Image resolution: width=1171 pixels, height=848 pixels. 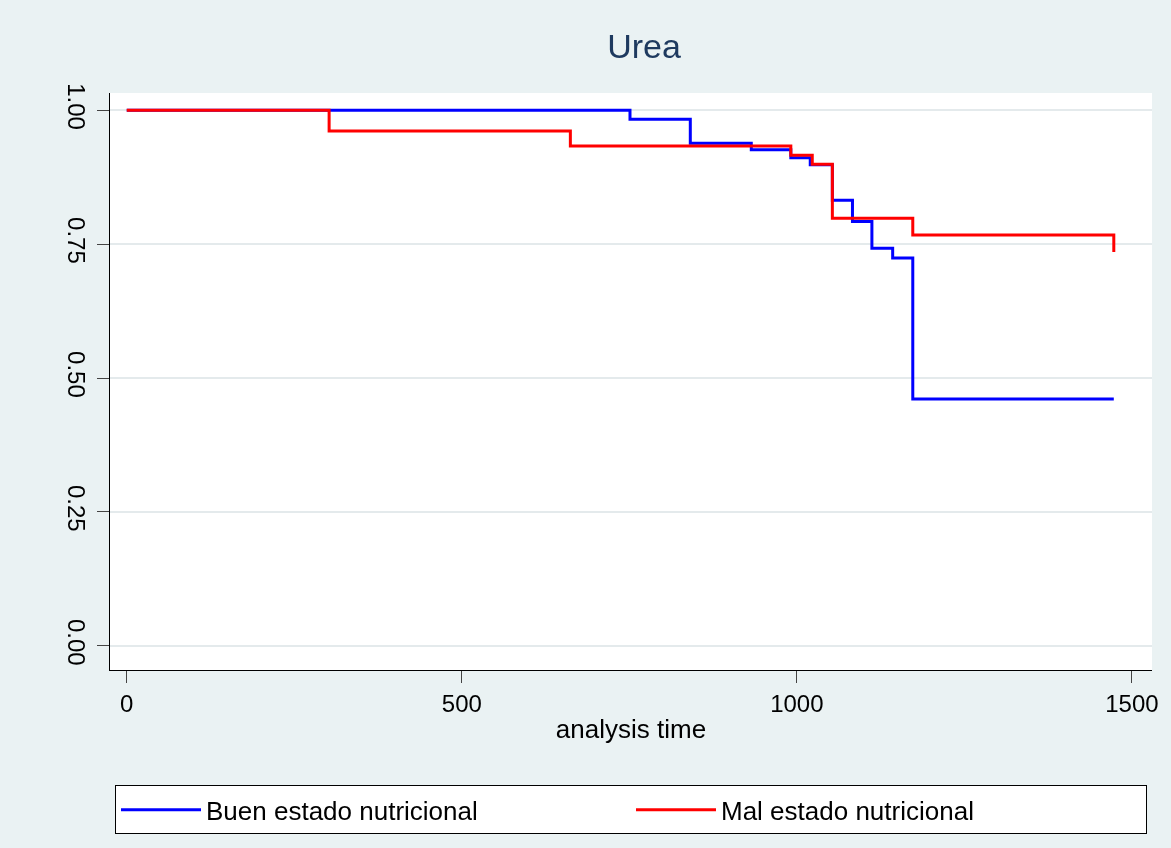 I want to click on y-tick-label: 0.25, so click(x=77, y=508).